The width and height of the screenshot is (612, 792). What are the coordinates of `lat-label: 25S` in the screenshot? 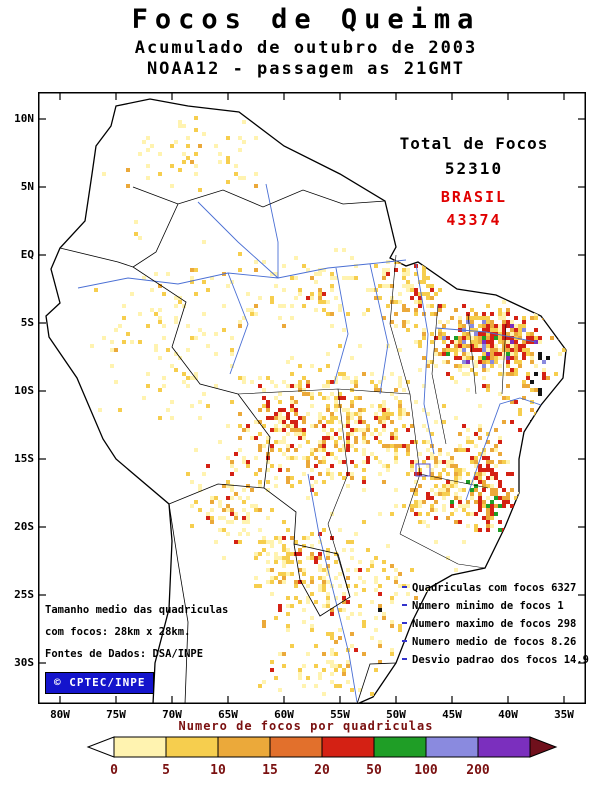 It's located at (24, 594).